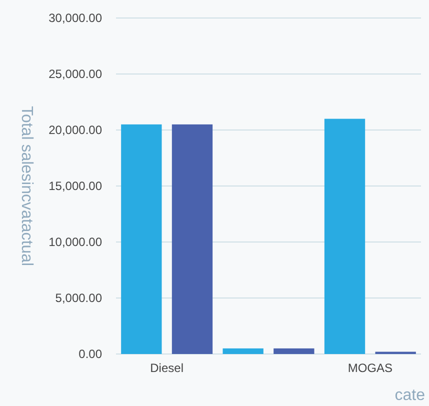 Image resolution: width=429 pixels, height=406 pixels. Describe the element at coordinates (75, 18) in the screenshot. I see `y-tick-label: 30,000.00` at that location.